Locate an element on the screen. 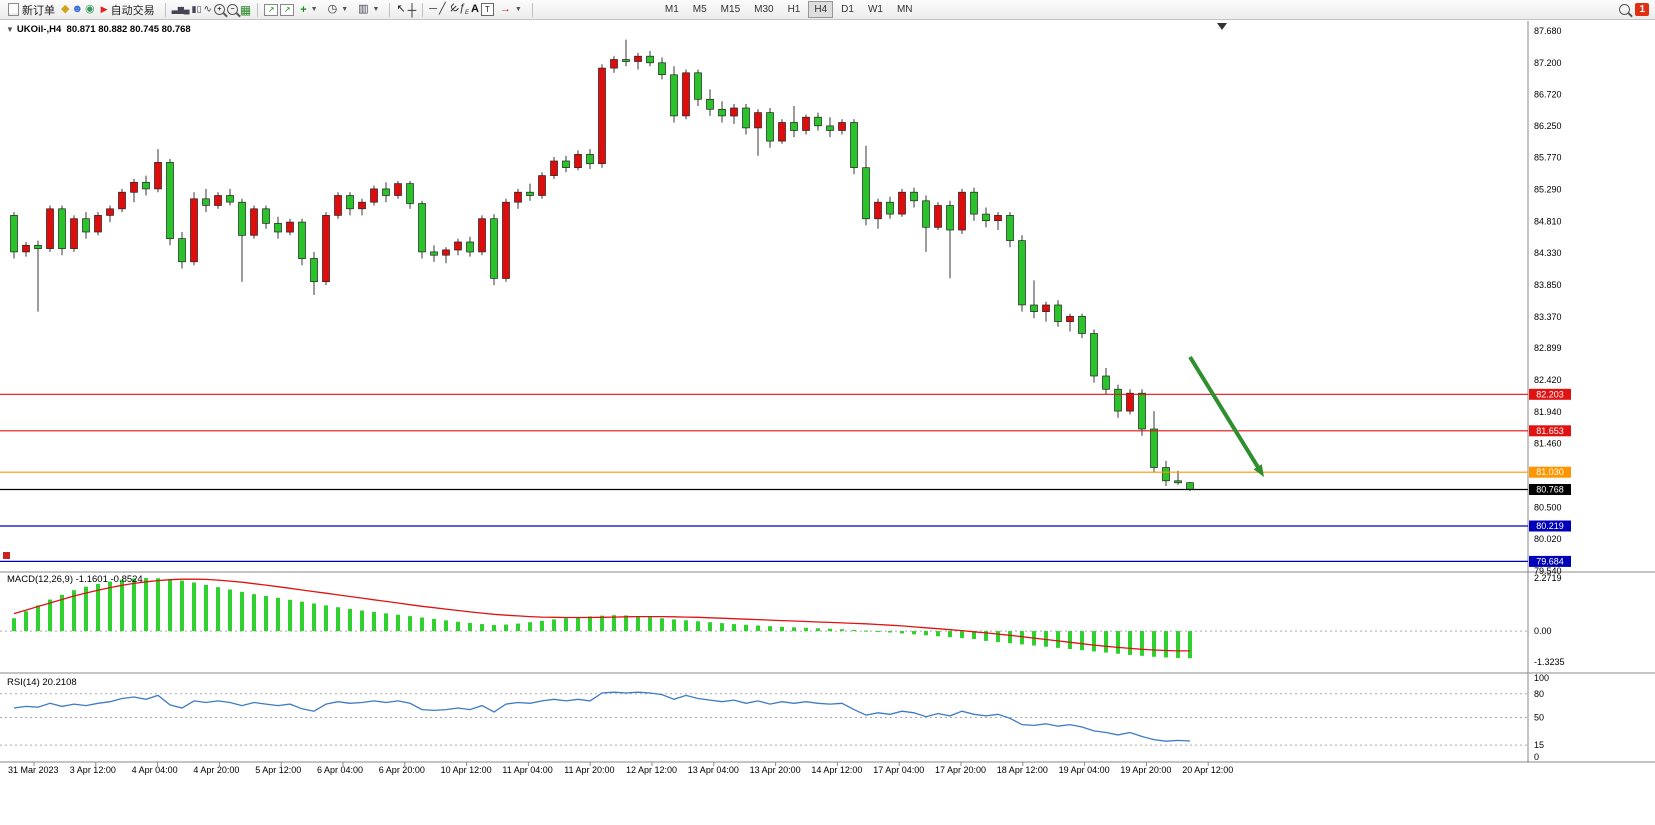 The height and width of the screenshot is (825, 1655). svg-text: -1.3235 is located at coordinates (1549, 662).